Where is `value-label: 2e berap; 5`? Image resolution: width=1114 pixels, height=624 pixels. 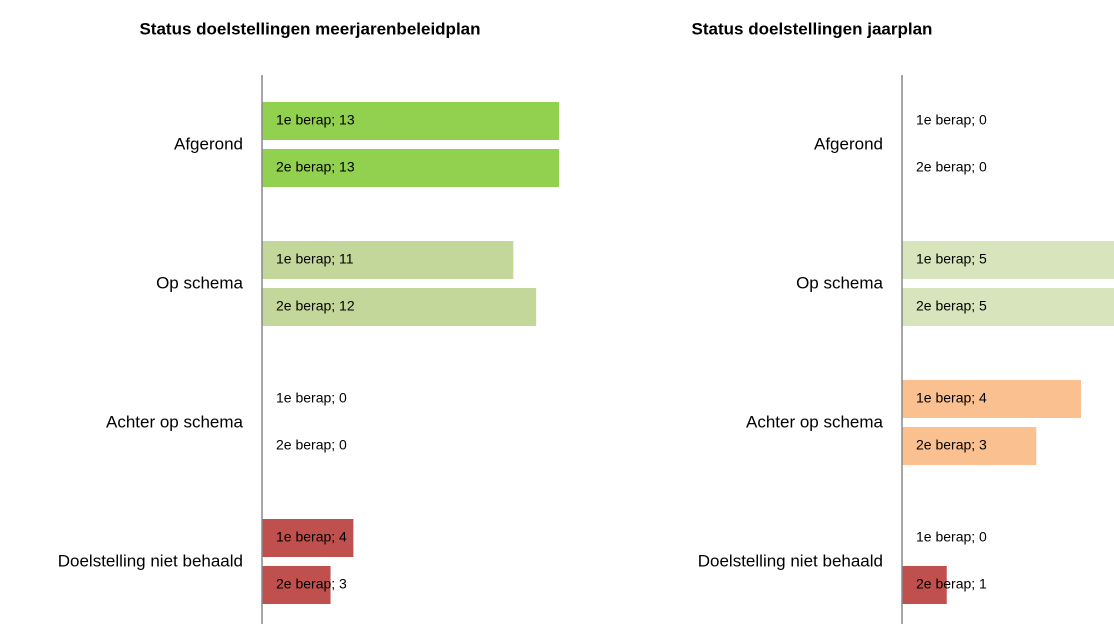 value-label: 2e berap; 5 is located at coordinates (951, 306).